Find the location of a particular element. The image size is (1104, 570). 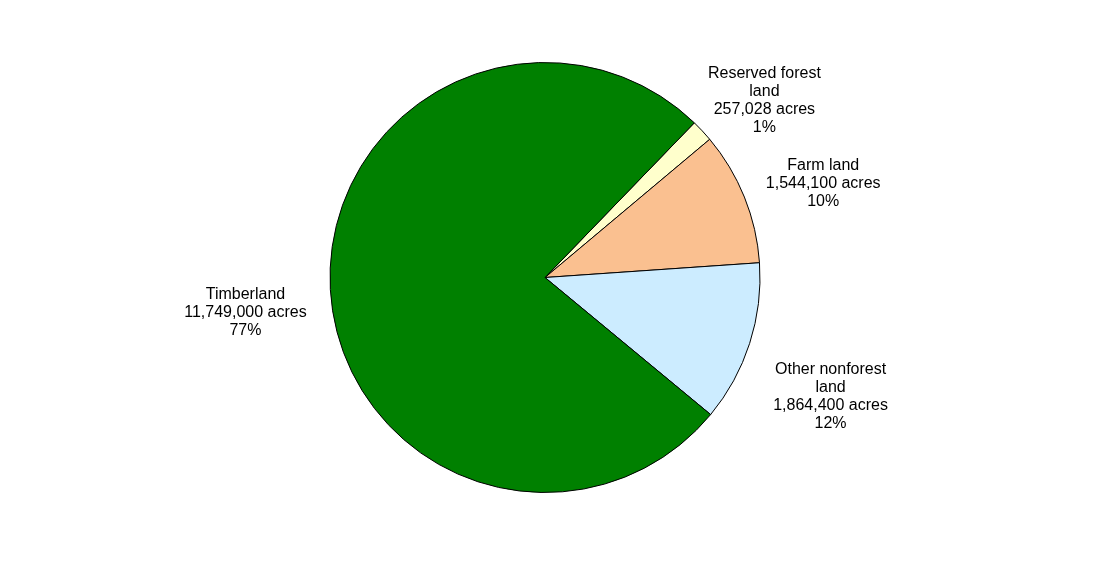

slice-label: Other nonforest land is located at coordinates (831, 378).